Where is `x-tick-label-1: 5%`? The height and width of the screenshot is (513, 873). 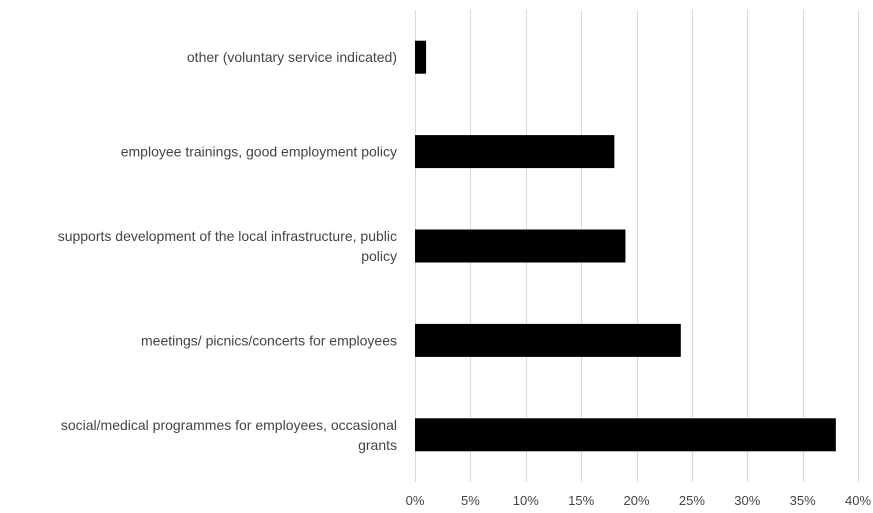 x-tick-label-1: 5% is located at coordinates (470, 500).